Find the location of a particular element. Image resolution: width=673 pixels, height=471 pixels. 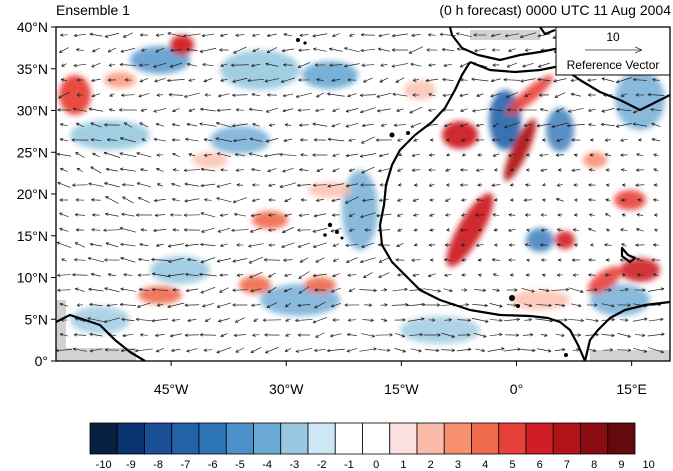

latitude-label: 5°N is located at coordinates (37, 319).